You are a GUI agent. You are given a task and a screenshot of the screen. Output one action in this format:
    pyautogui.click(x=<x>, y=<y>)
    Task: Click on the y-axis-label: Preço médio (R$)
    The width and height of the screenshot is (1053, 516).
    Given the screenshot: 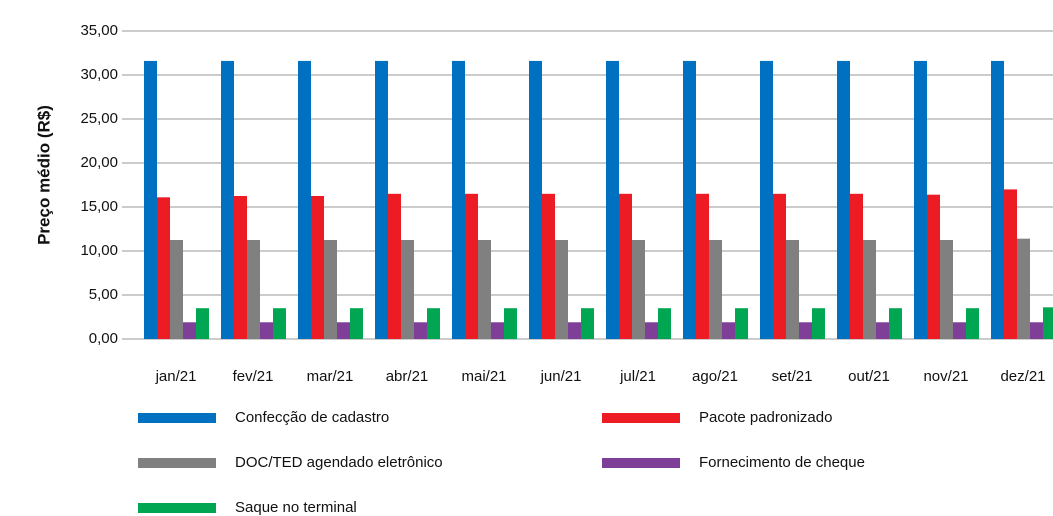 What is the action you would take?
    pyautogui.click(x=43, y=175)
    